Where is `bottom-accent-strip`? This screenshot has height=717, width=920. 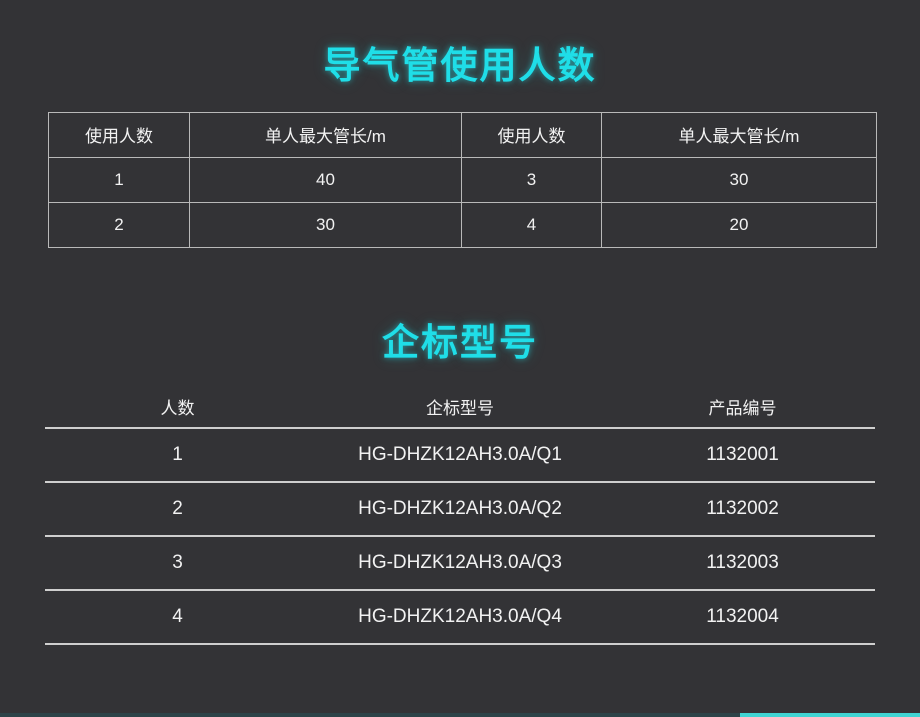 bottom-accent-strip is located at coordinates (460, 714).